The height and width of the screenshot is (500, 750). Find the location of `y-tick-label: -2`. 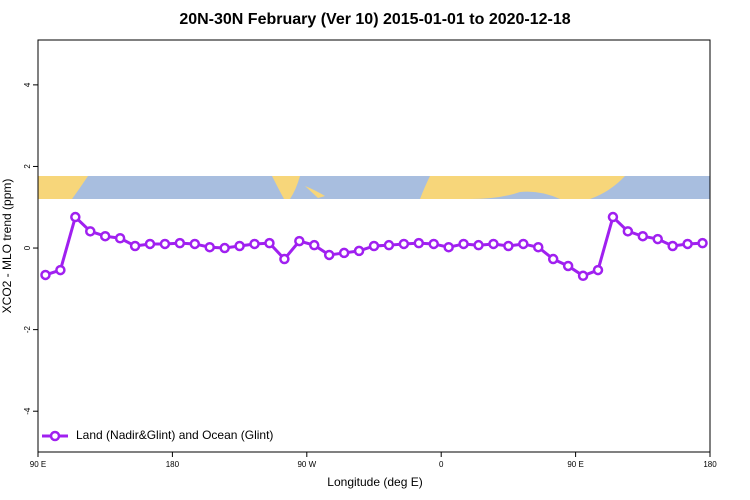

y-tick-label: -2 is located at coordinates (27, 330).